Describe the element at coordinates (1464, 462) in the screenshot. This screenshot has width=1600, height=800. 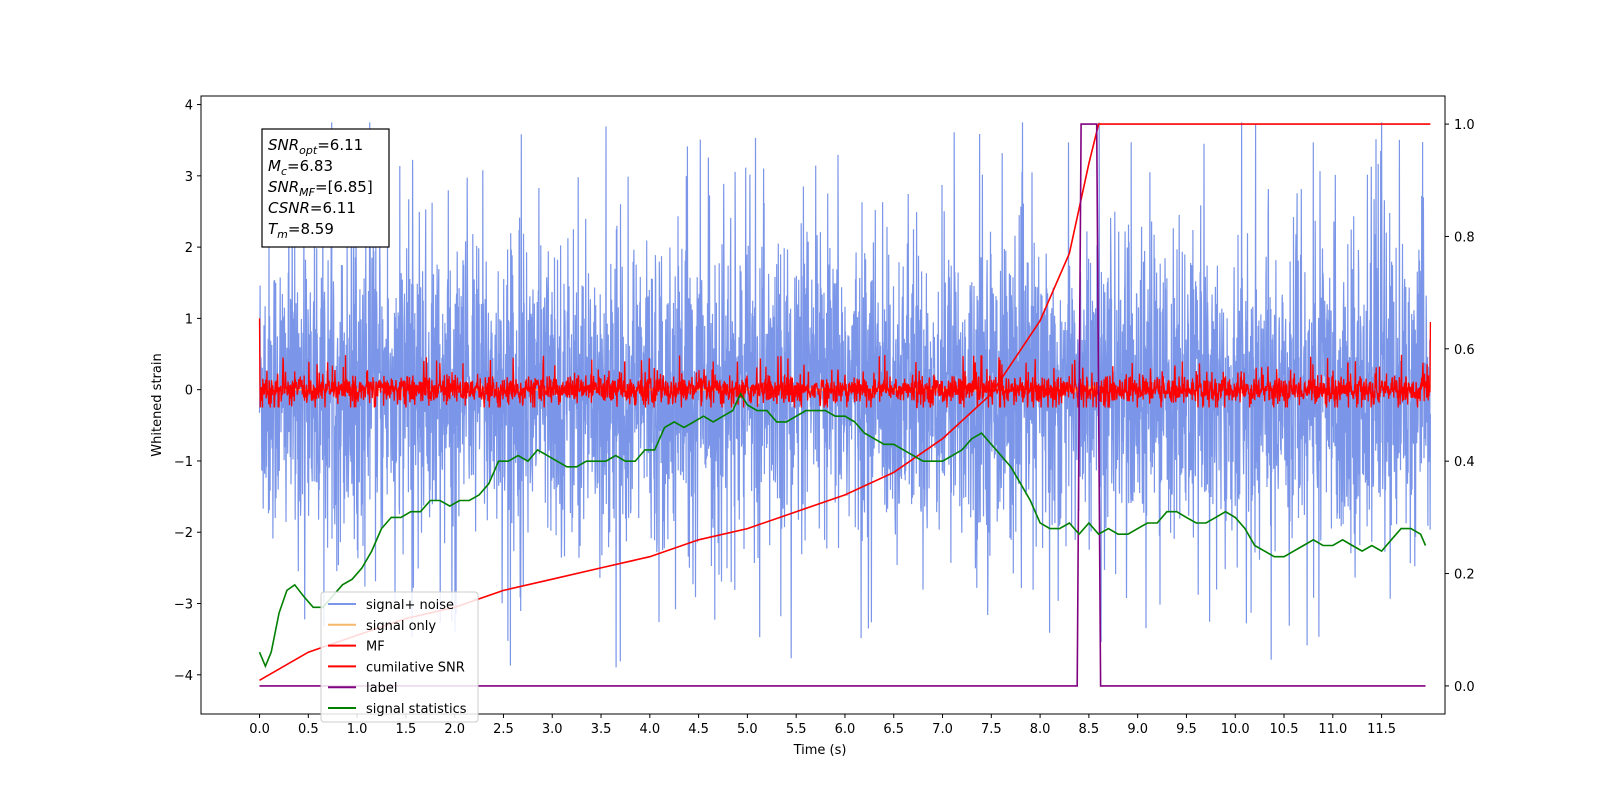
I see `y2-tick-label: 0.4` at that location.